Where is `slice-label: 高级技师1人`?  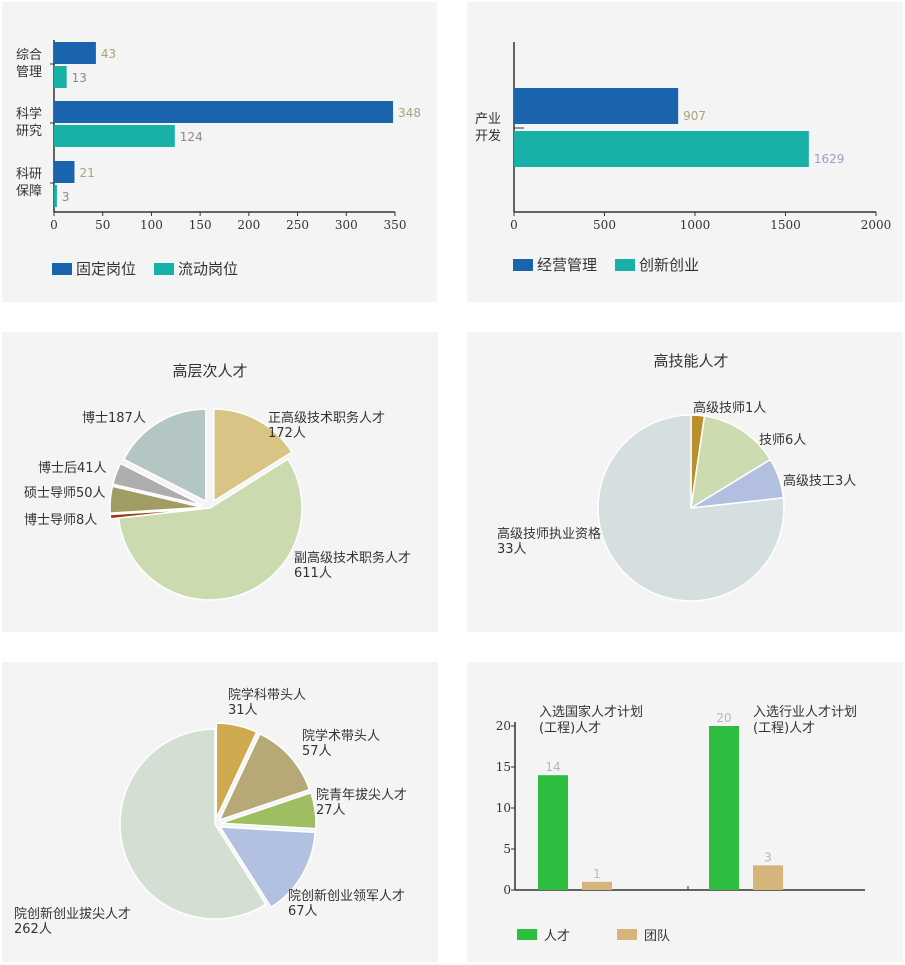 slice-label: 高级技师1人 is located at coordinates (729, 408).